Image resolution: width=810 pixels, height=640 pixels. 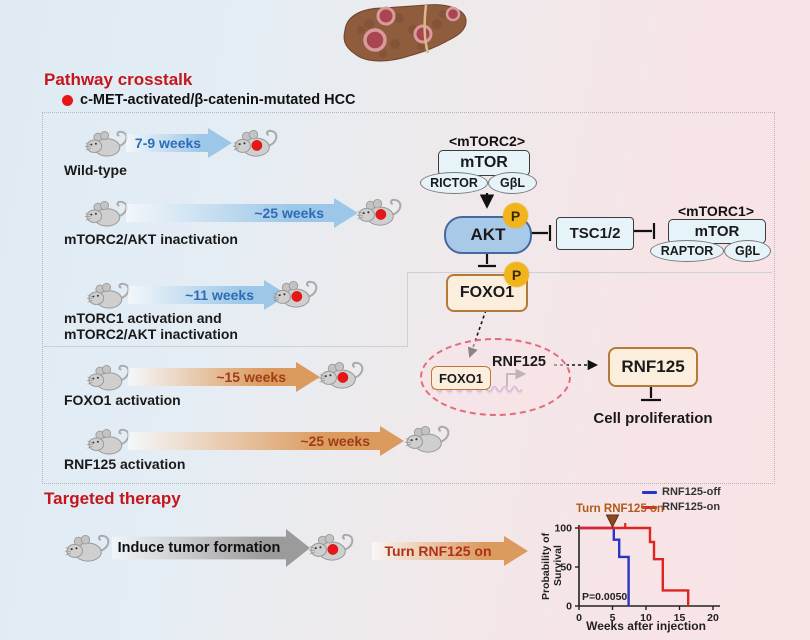 I want to click on healthy-mouse-icon, so click(x=428, y=438).